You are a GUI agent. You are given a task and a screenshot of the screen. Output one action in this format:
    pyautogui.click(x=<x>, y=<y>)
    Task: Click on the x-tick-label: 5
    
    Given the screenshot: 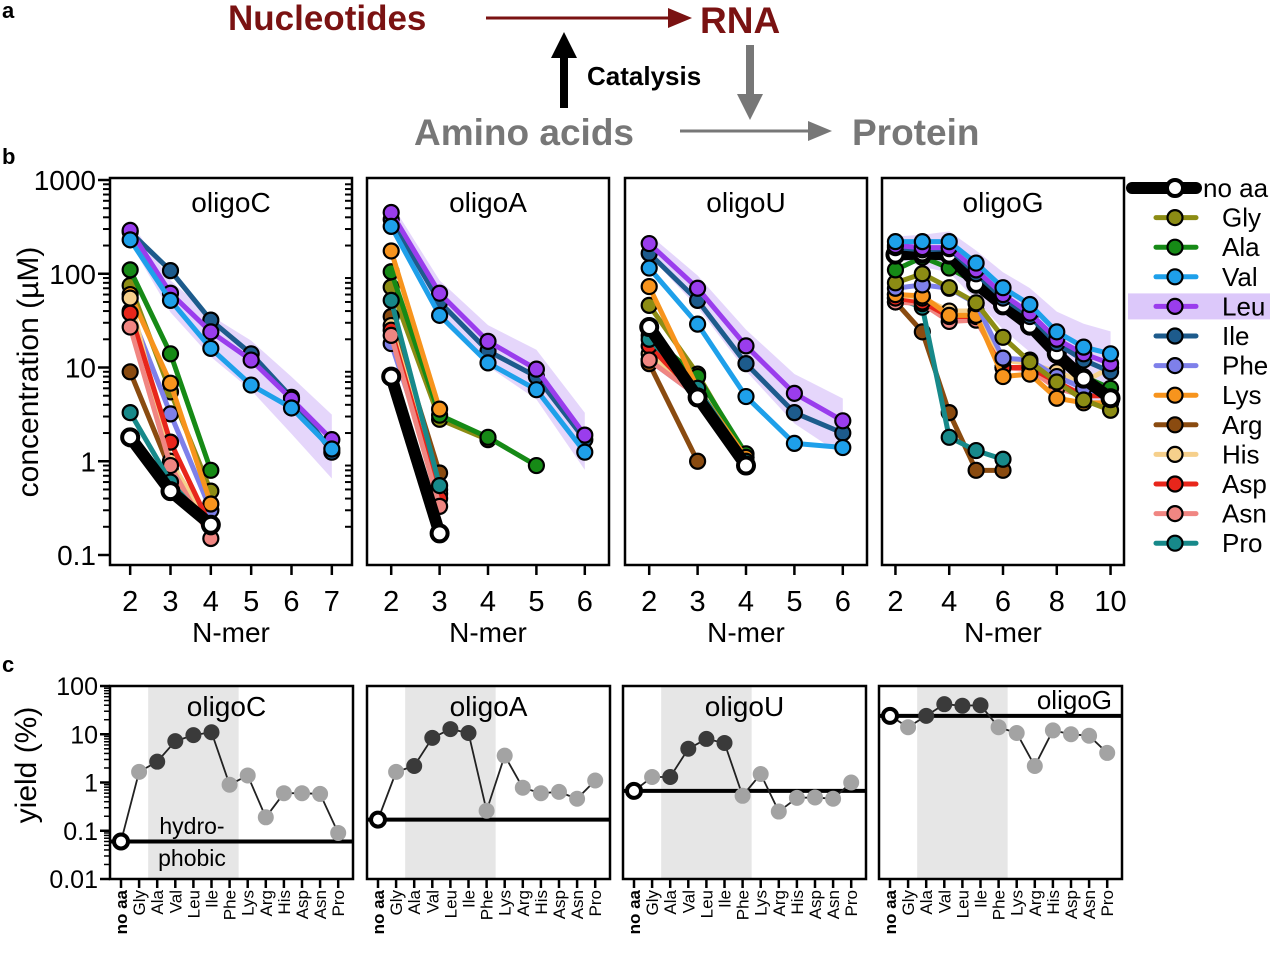 What is the action you would take?
    pyautogui.click(x=536, y=602)
    